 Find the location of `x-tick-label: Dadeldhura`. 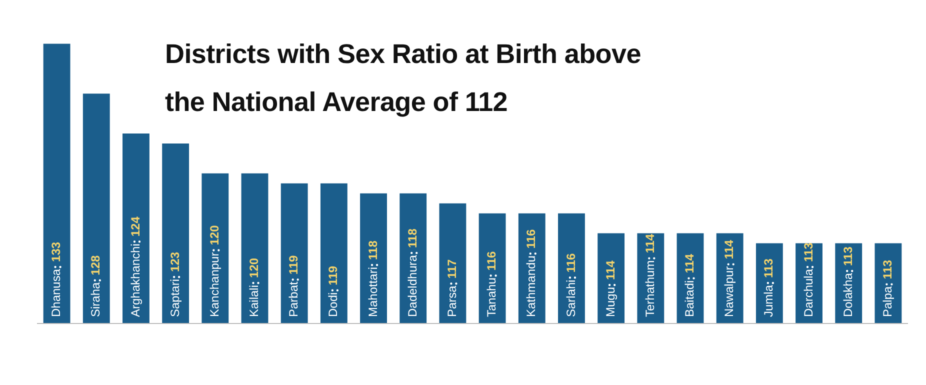

x-tick-label: Dadeldhura is located at coordinates (412, 285).